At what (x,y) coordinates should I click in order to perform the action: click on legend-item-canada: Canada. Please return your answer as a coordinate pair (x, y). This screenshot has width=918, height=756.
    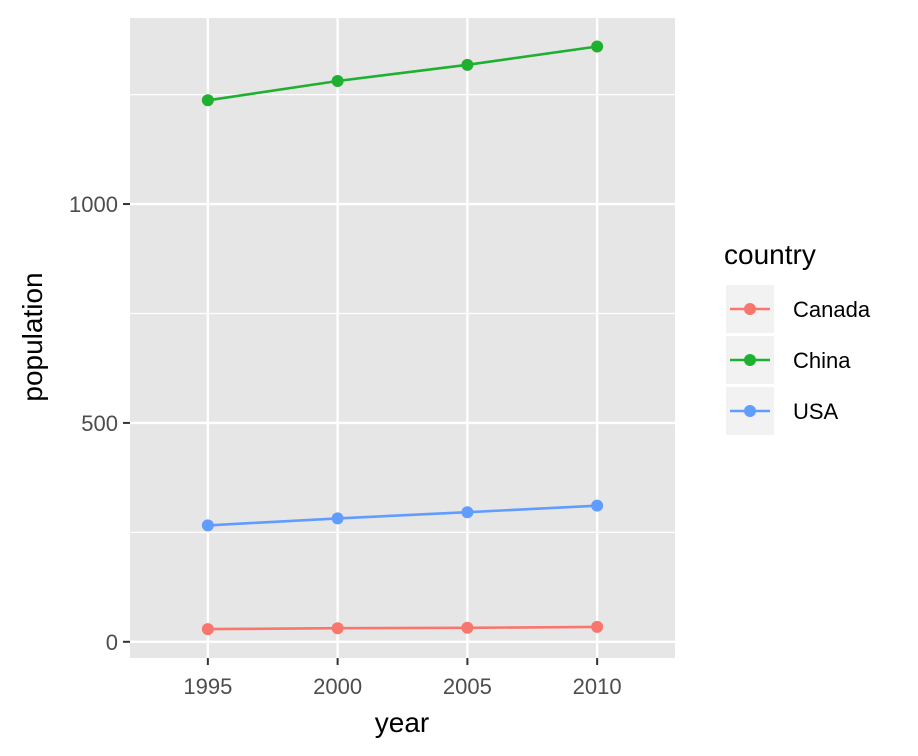
    Looking at the image, I should click on (798, 309).